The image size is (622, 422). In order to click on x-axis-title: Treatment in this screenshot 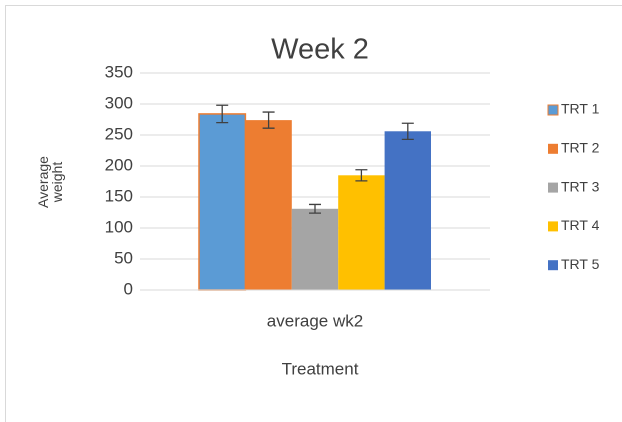, I will do `click(320, 368)`.